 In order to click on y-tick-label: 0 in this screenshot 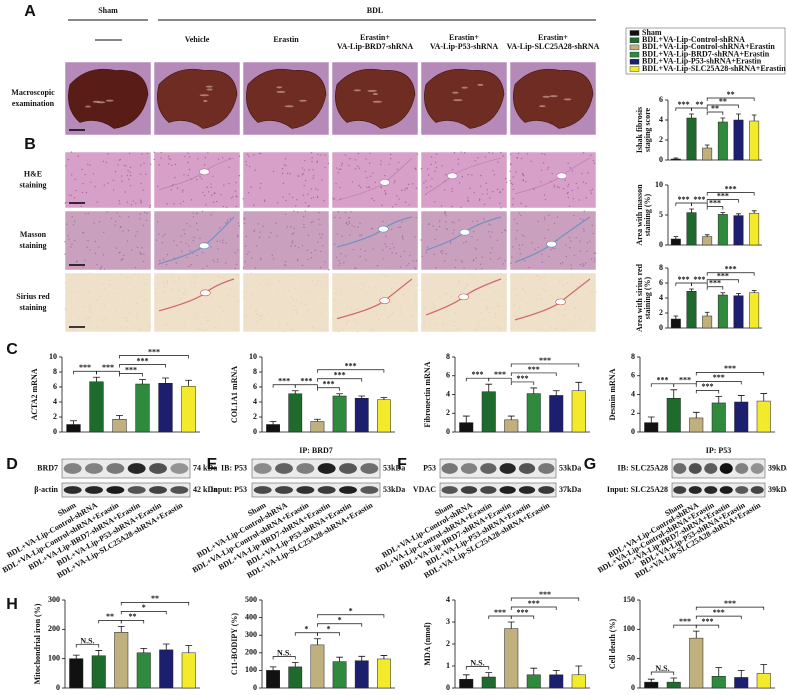, I will do `click(448, 431)`.